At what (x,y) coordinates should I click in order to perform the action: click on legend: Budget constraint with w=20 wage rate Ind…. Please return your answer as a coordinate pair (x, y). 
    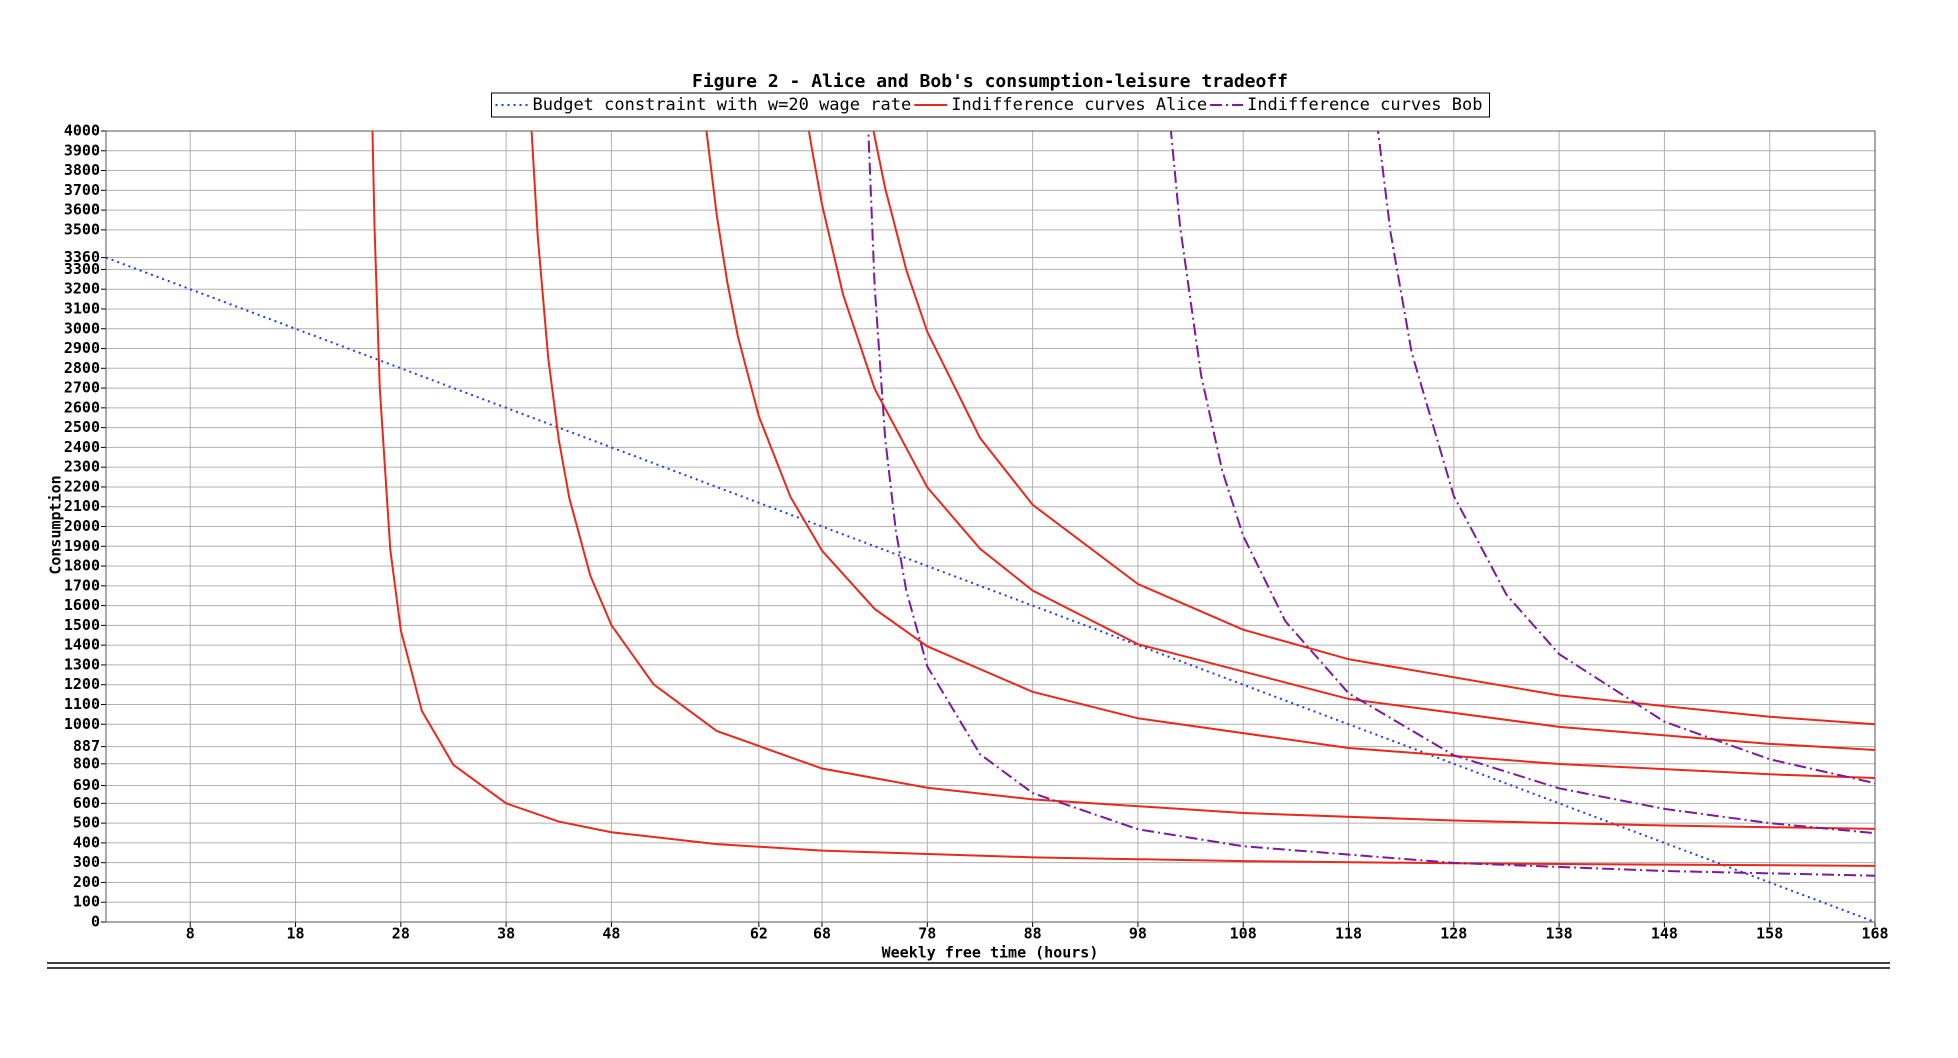
    Looking at the image, I should click on (990, 105).